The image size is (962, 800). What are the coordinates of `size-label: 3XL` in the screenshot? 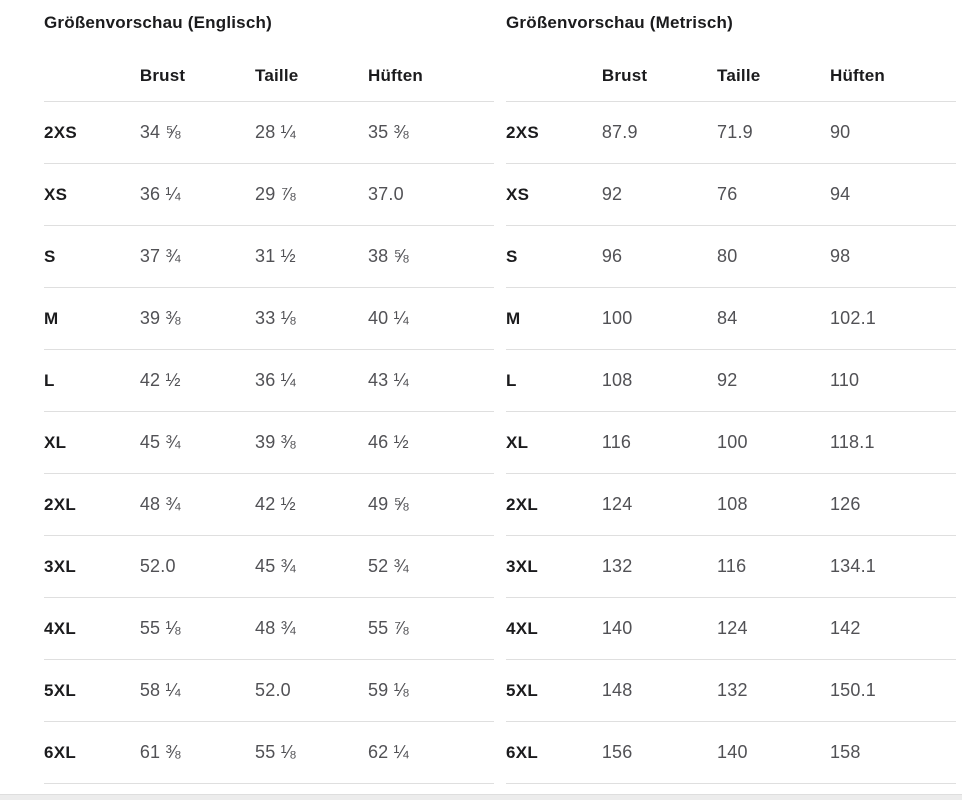 It's located at (522, 566).